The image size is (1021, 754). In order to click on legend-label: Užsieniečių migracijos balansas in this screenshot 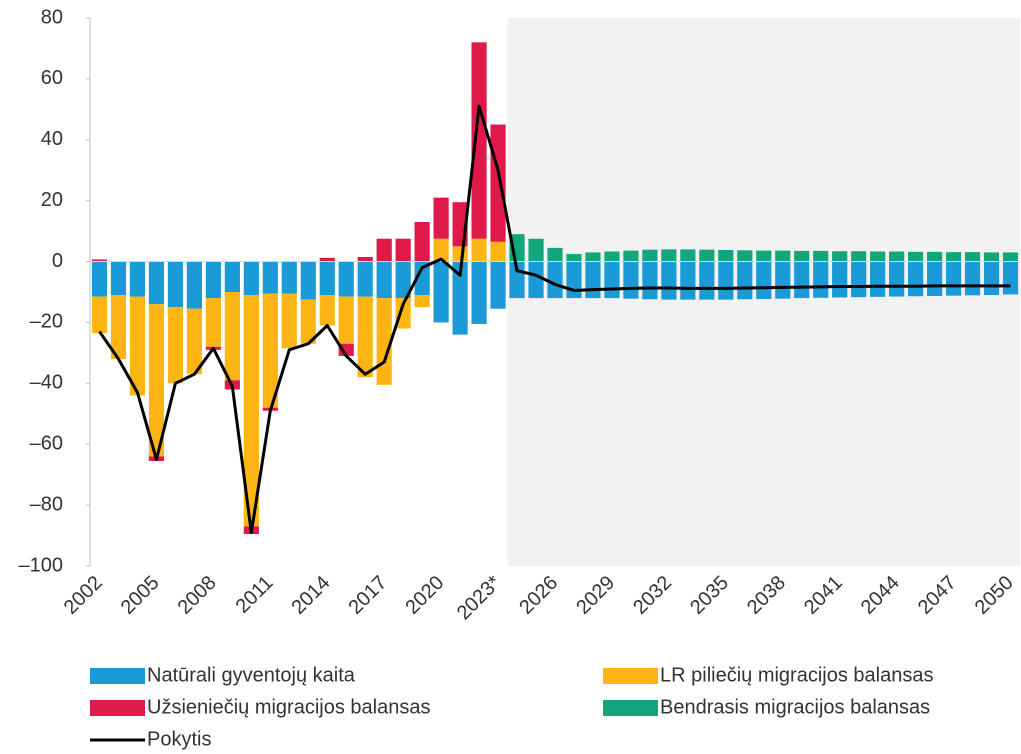, I will do `click(288, 707)`.